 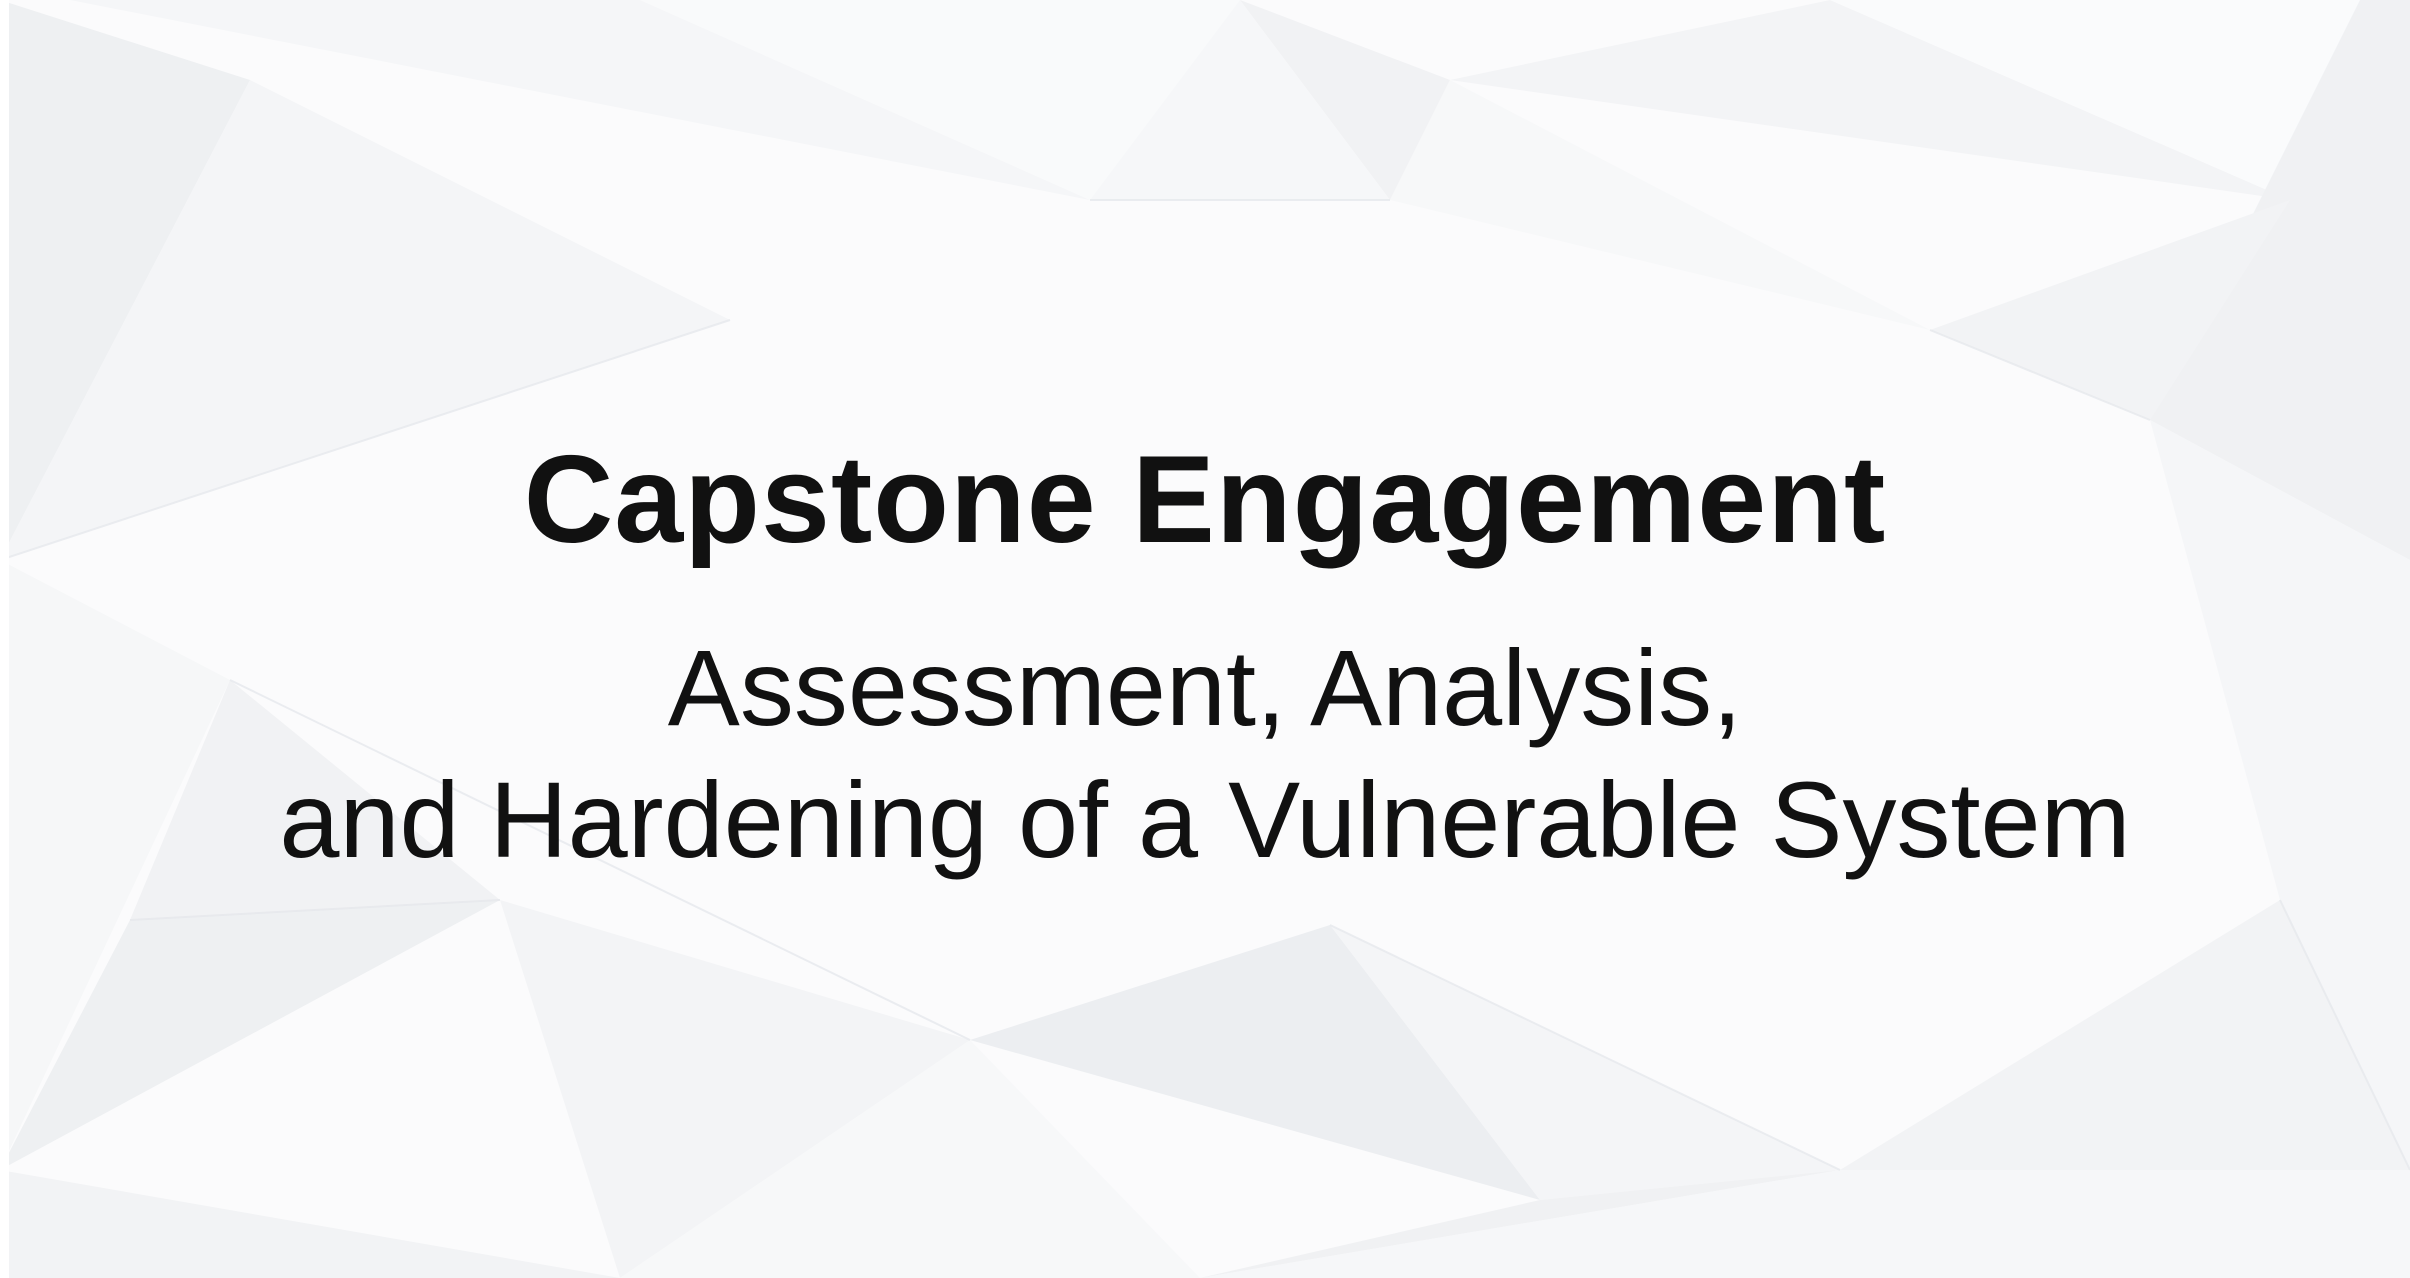 What do you see at coordinates (1205, 687) in the screenshot?
I see `subtitle-line-1: Assessment, Analysis,` at bounding box center [1205, 687].